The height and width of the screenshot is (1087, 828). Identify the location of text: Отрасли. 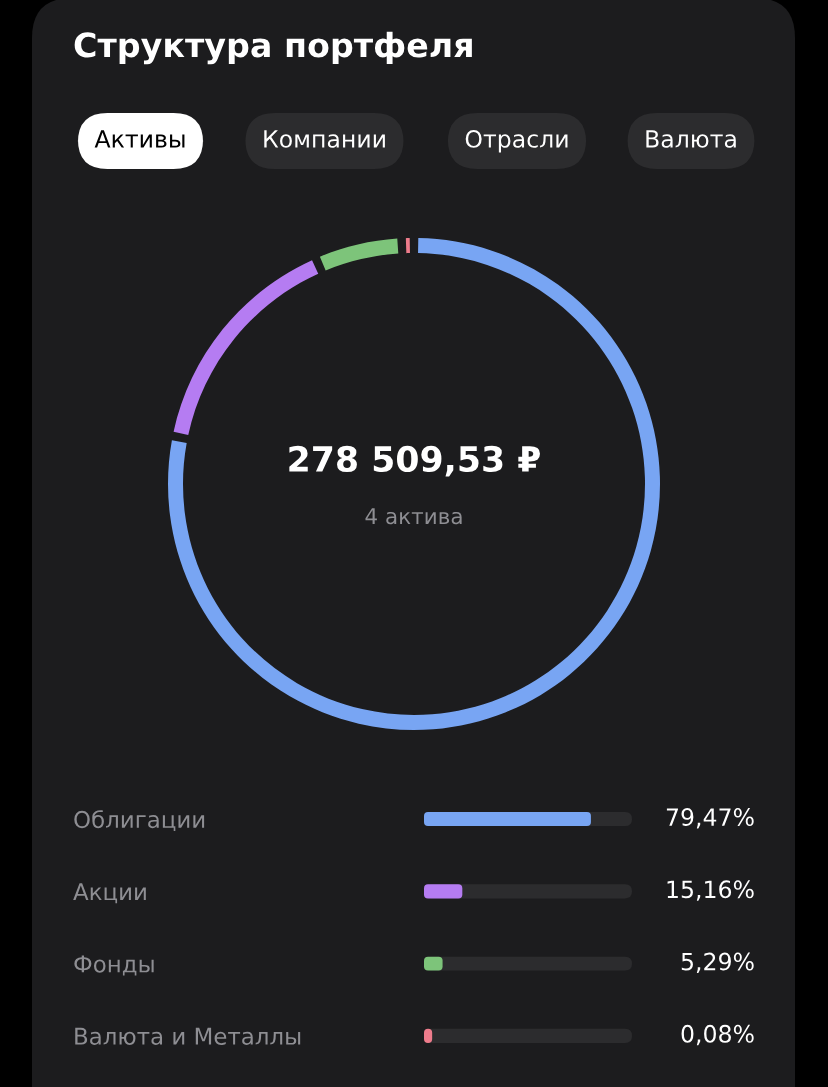
(516, 141).